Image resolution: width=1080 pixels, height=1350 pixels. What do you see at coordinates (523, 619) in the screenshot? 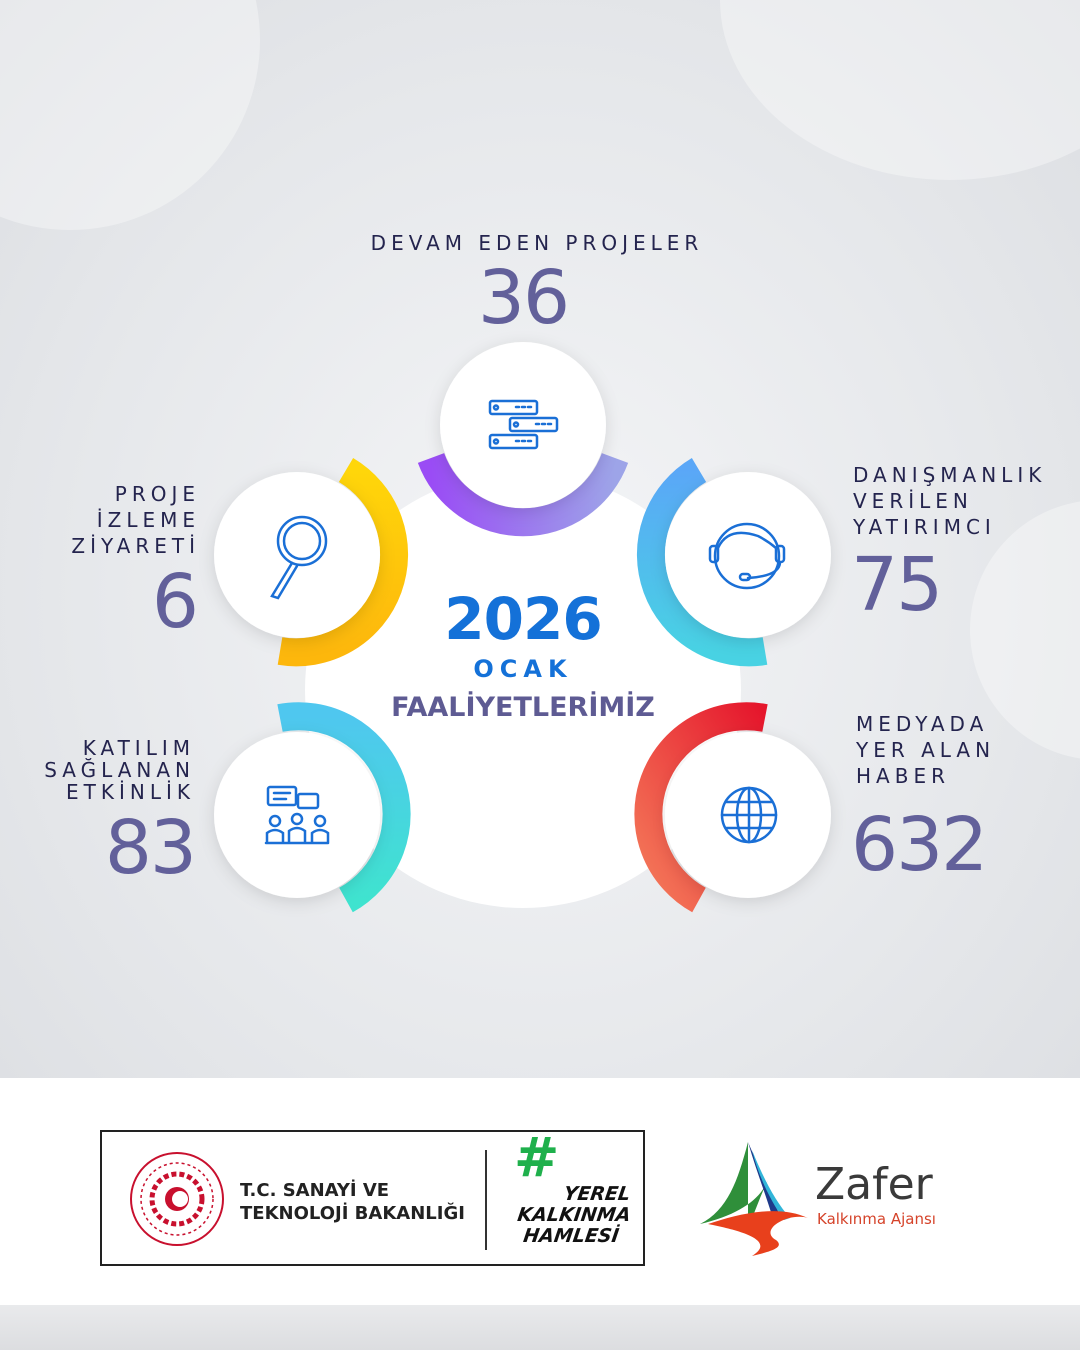
I see `year: 2026` at bounding box center [523, 619].